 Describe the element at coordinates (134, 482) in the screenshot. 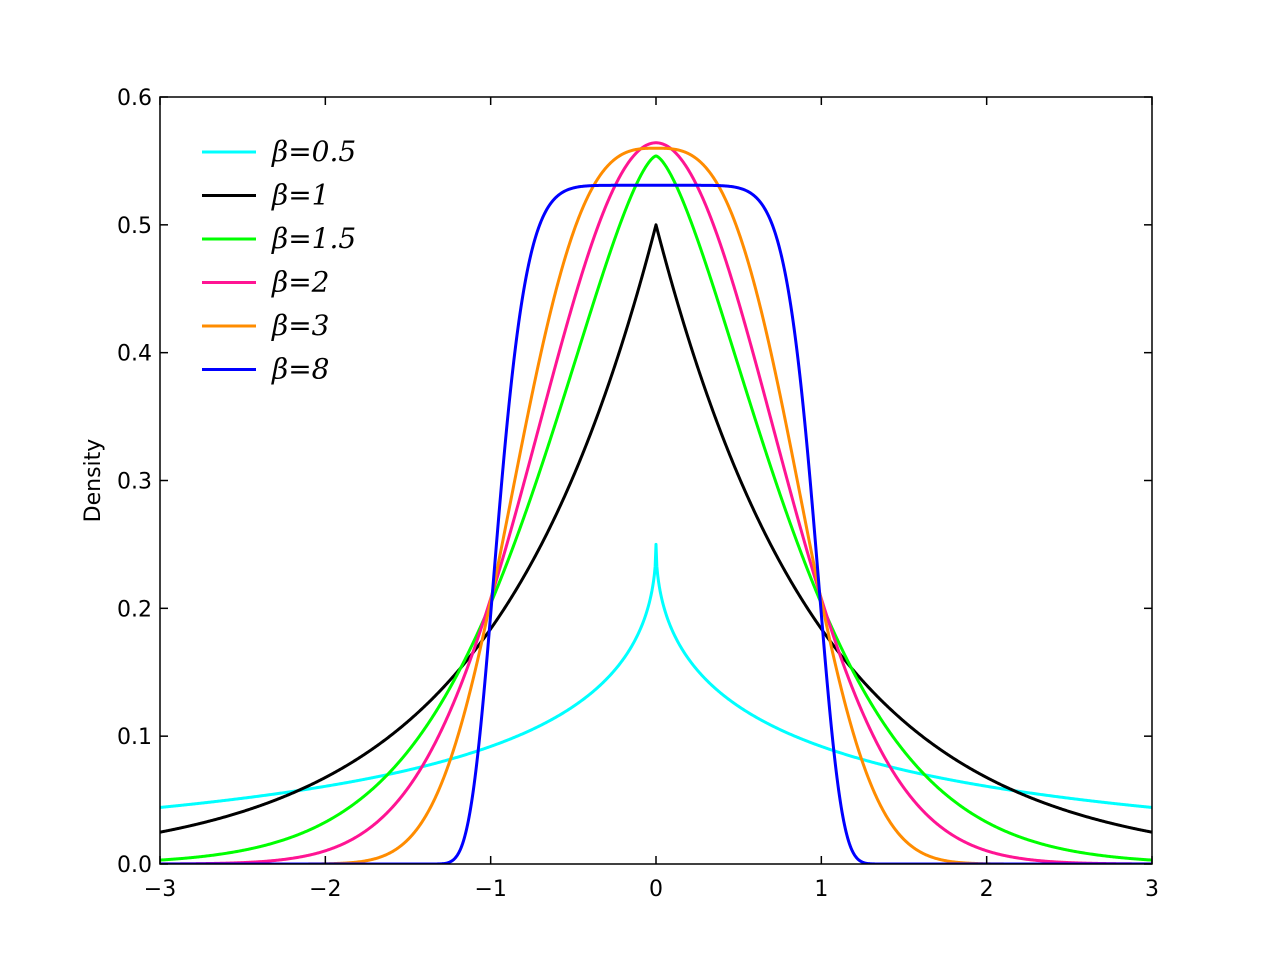

I see `y-tick-label: 0.3` at that location.